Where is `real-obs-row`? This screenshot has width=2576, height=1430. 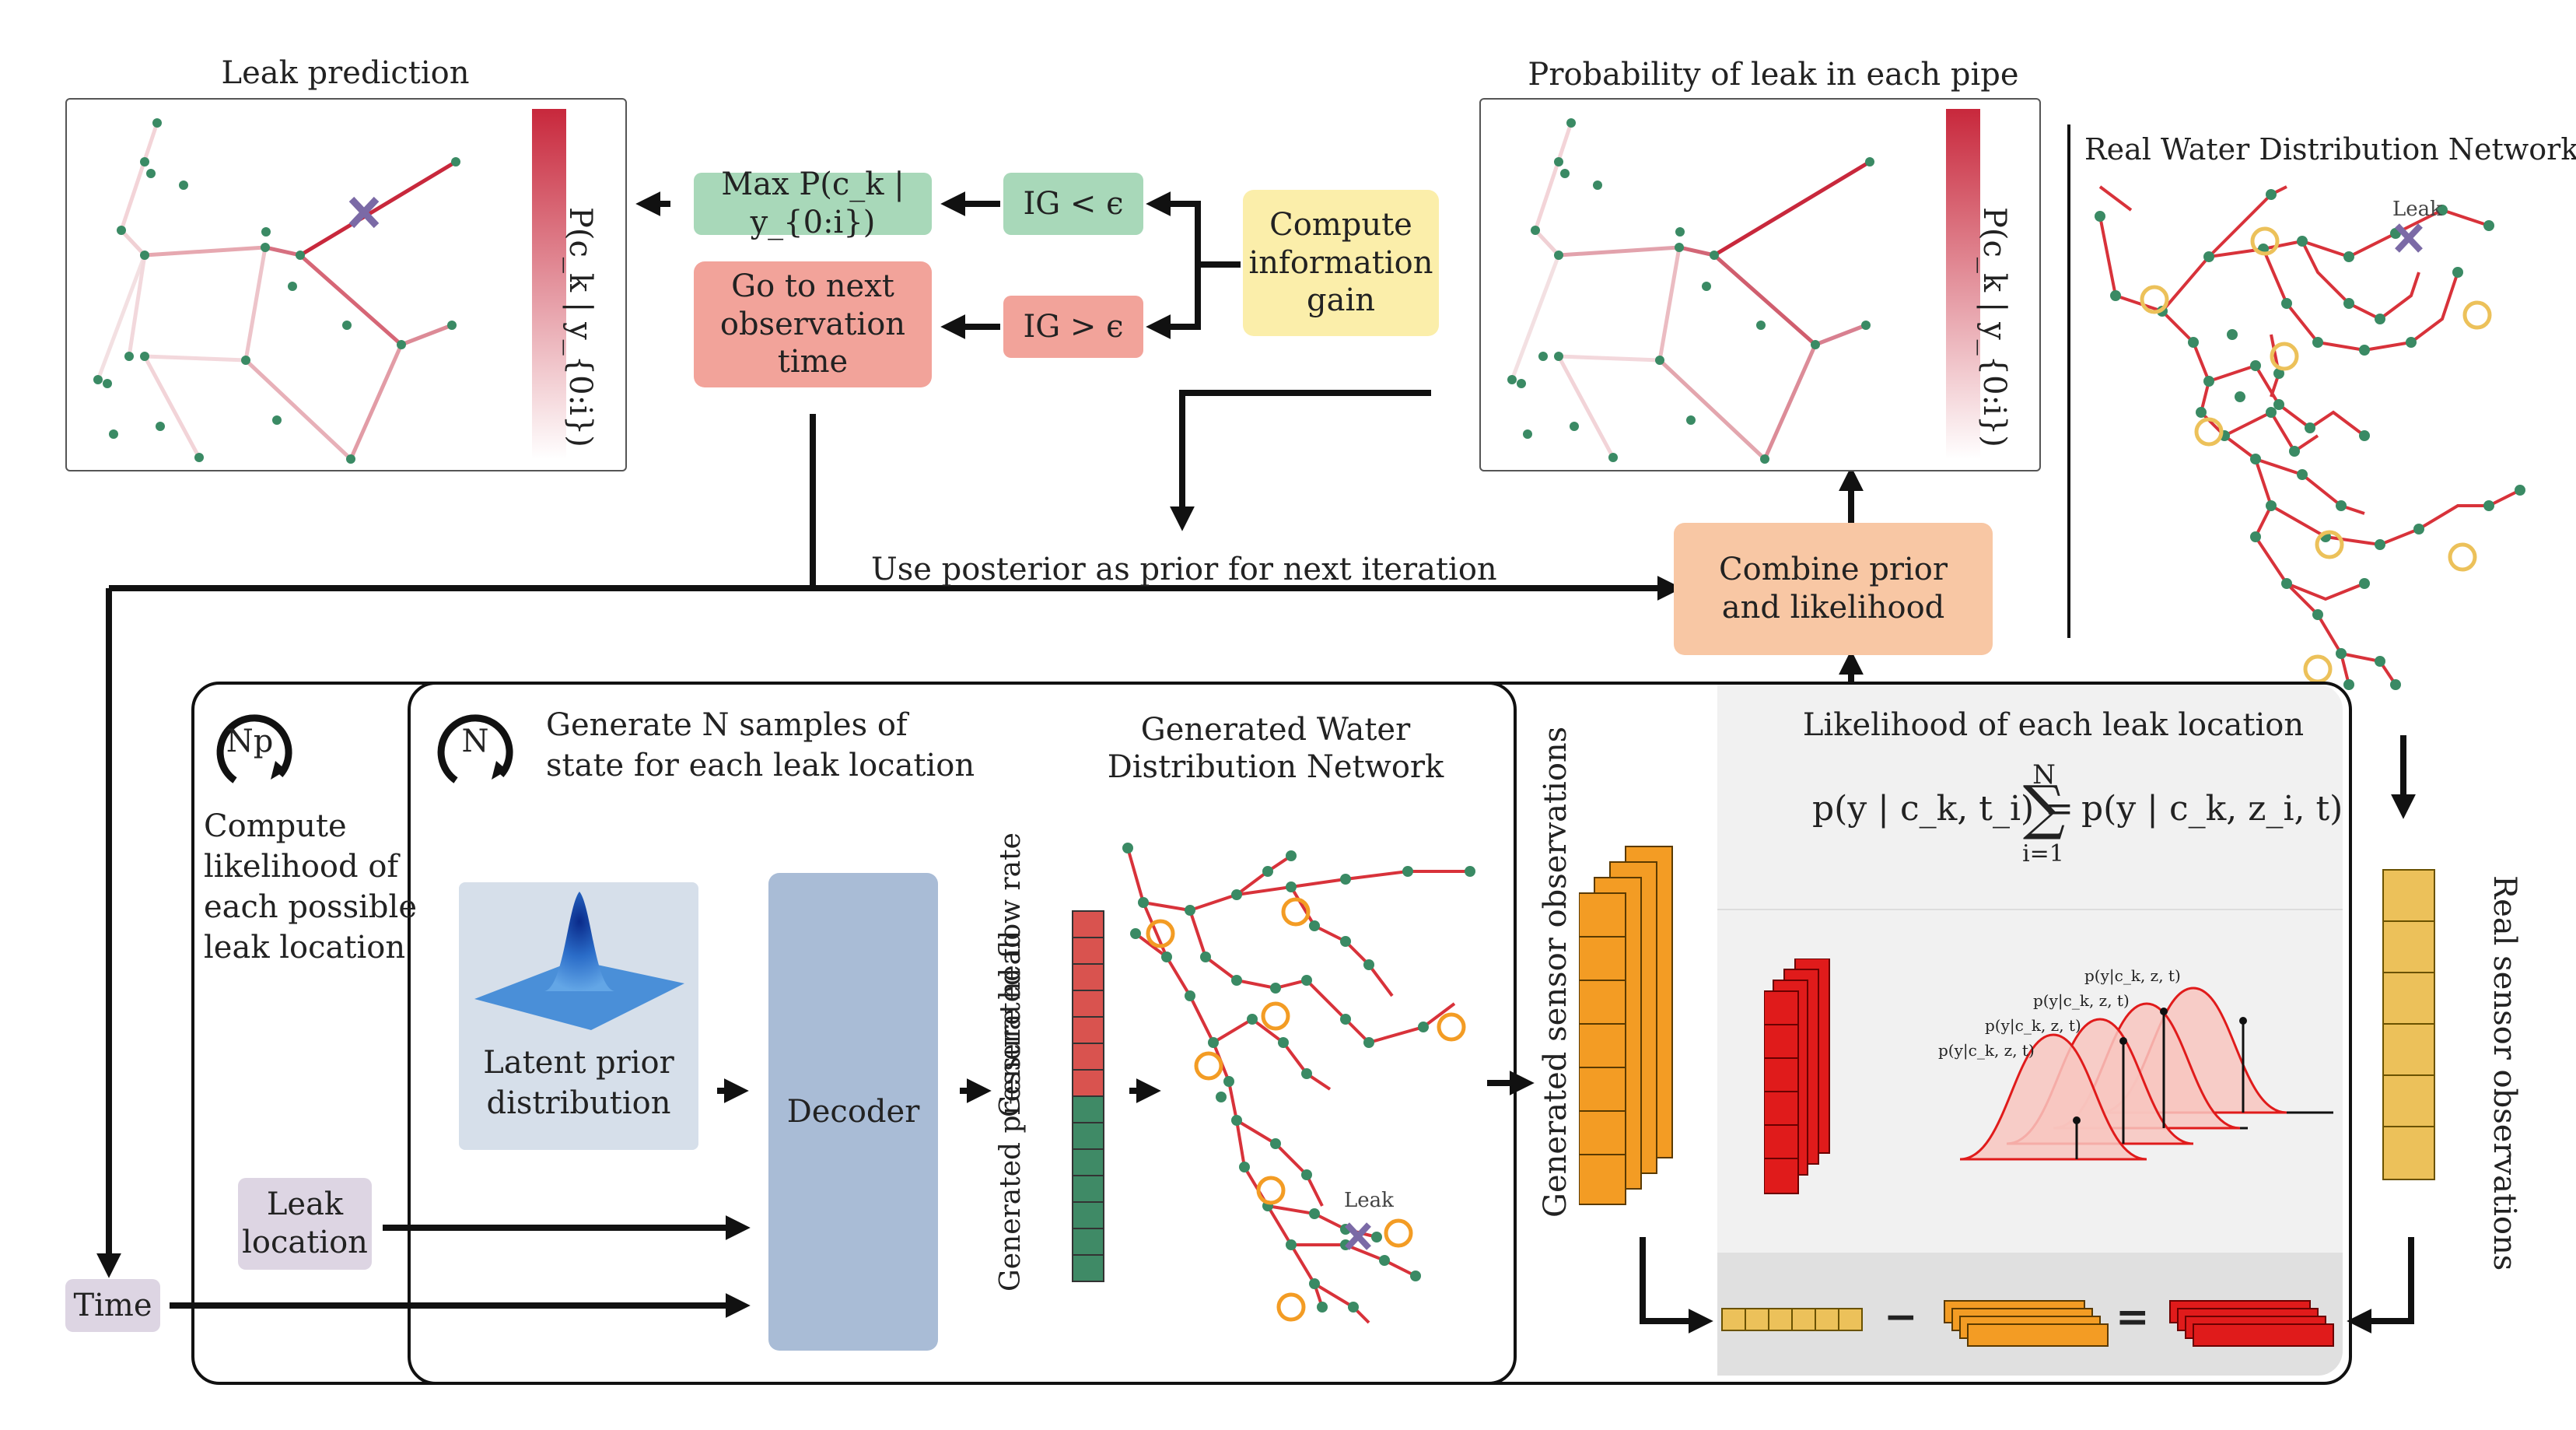 real-obs-row is located at coordinates (1792, 1319).